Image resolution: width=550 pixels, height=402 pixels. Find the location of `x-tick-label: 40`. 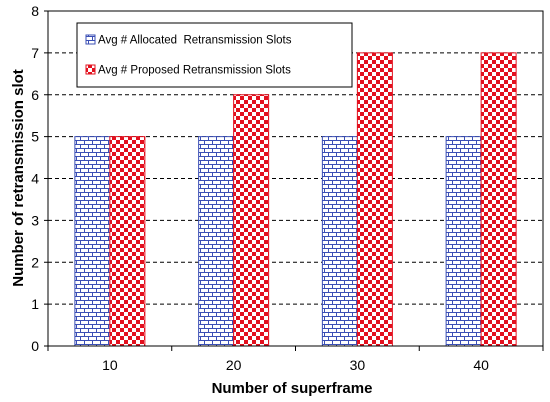

x-tick-label: 40 is located at coordinates (481, 365).